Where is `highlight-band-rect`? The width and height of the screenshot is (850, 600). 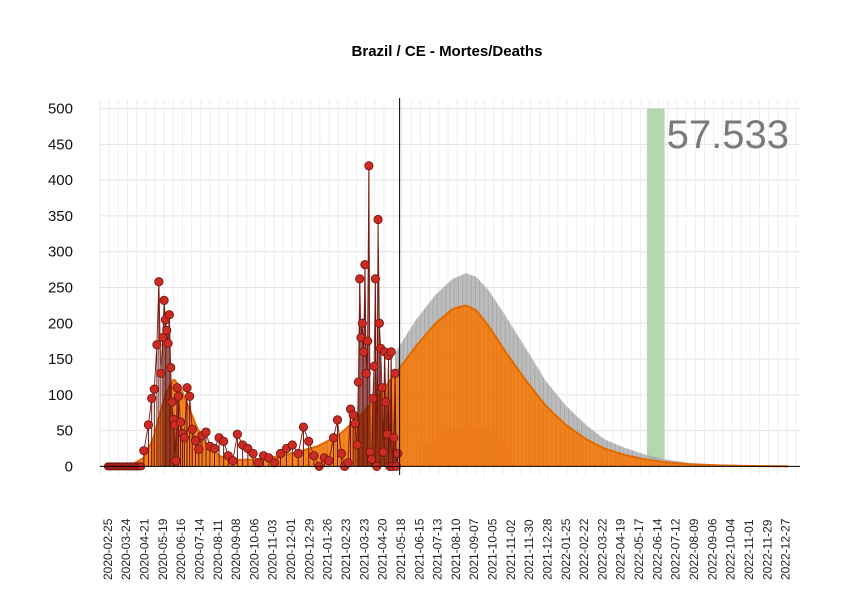
highlight-band-rect is located at coordinates (655, 287).